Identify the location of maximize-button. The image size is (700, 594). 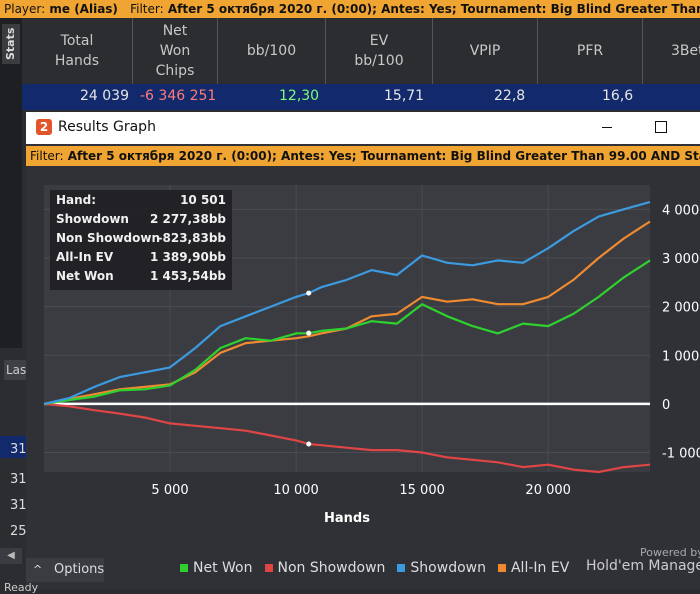
(661, 127).